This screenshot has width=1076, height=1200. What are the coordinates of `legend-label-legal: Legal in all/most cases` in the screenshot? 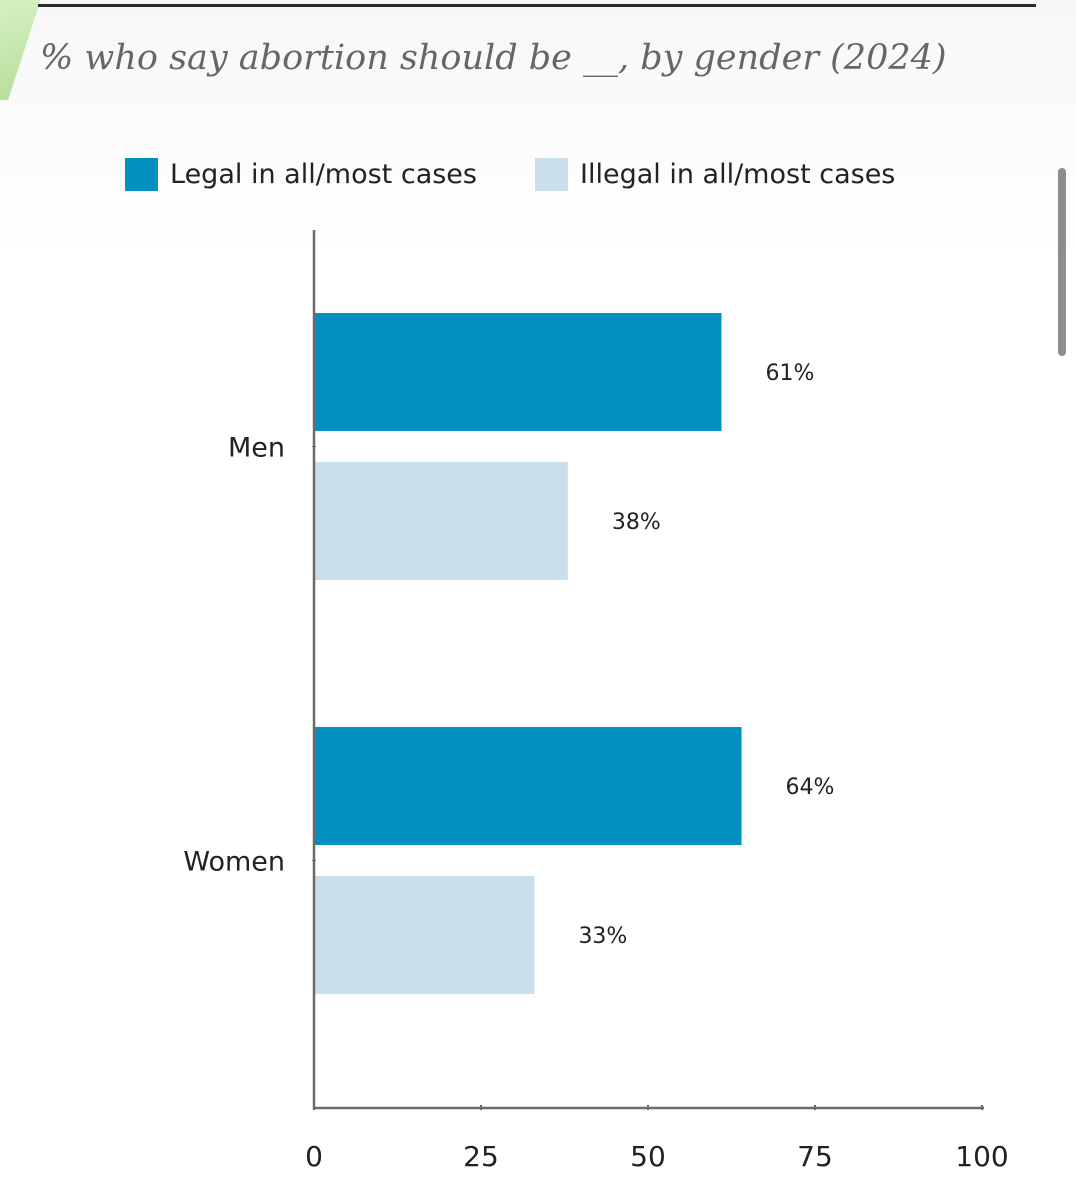 It's located at (323, 174).